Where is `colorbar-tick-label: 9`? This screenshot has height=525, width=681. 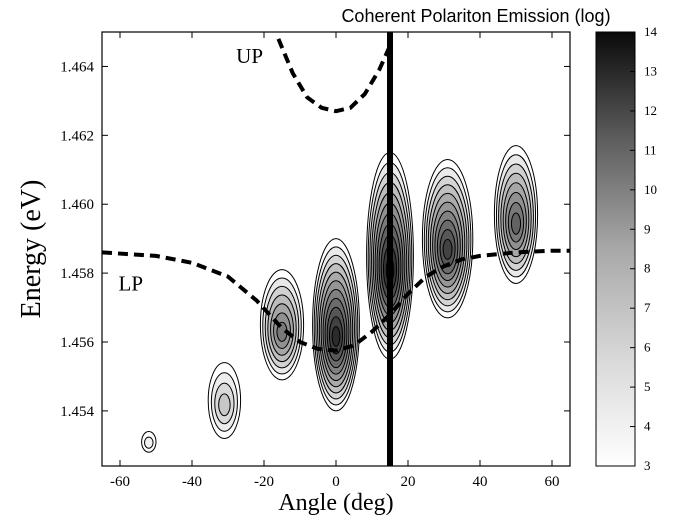 colorbar-tick-label: 9 is located at coordinates (647, 228).